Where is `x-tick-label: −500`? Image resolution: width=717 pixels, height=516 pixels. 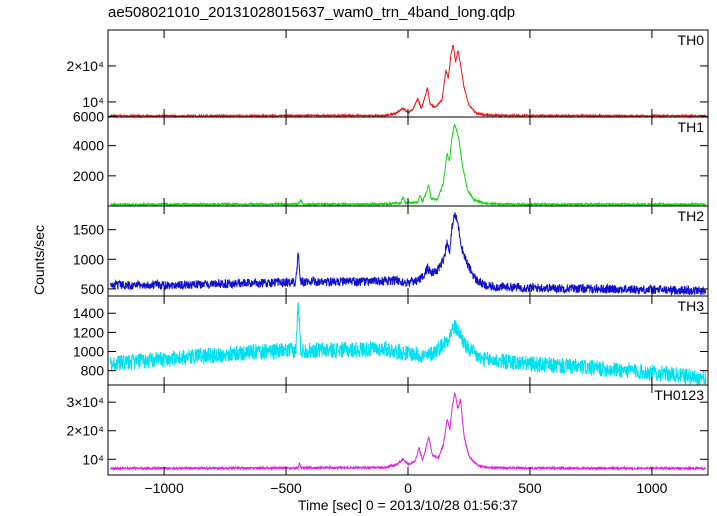 x-tick-label: −500 is located at coordinates (286, 488).